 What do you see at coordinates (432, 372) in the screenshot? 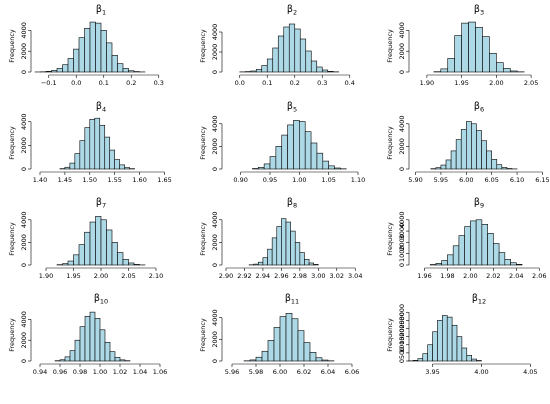
I see `x-tick-label: 3.95` at bounding box center [432, 372].